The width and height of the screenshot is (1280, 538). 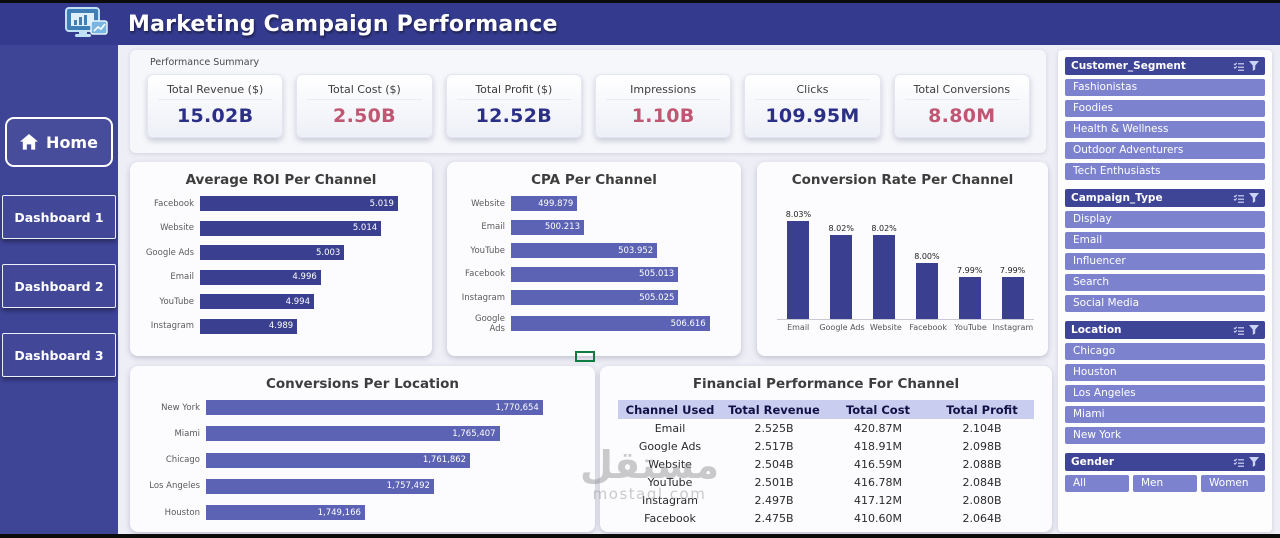 What do you see at coordinates (257, 302) in the screenshot?
I see `bar: 4.994` at bounding box center [257, 302].